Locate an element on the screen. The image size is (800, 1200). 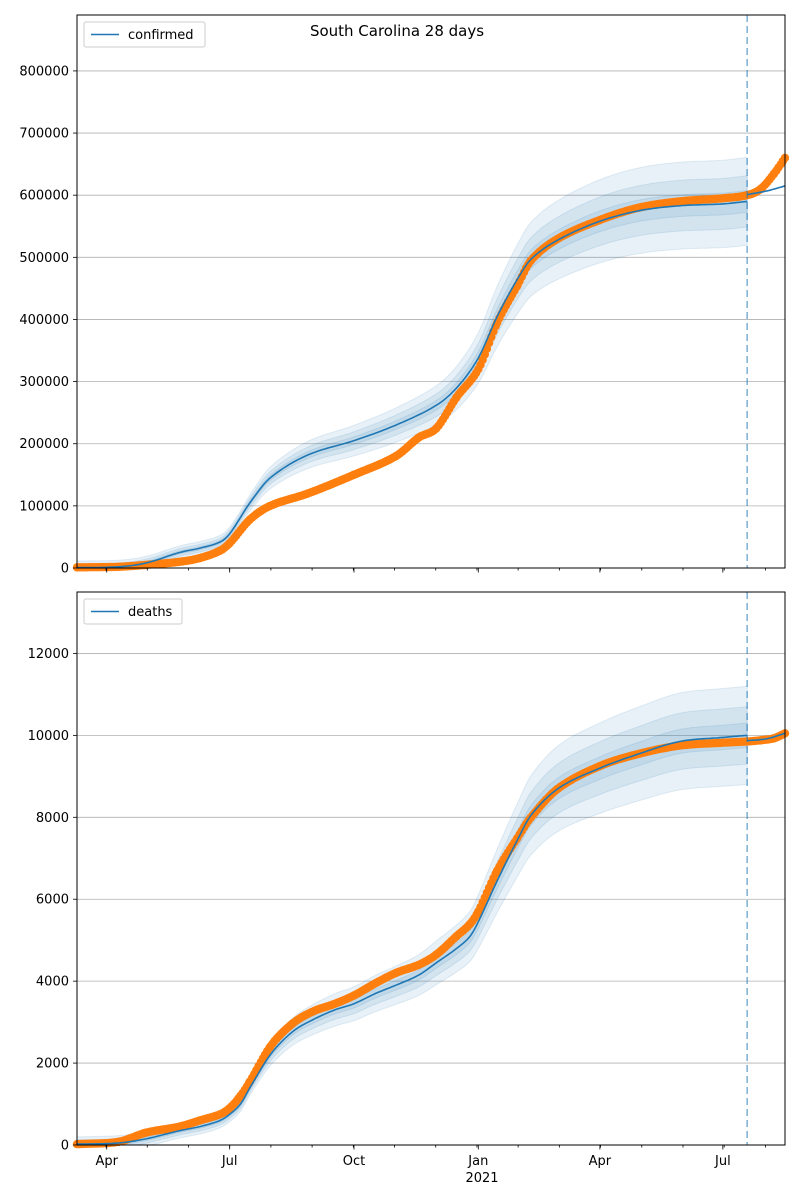
y-tick-label: 4000 is located at coordinates (52, 982).